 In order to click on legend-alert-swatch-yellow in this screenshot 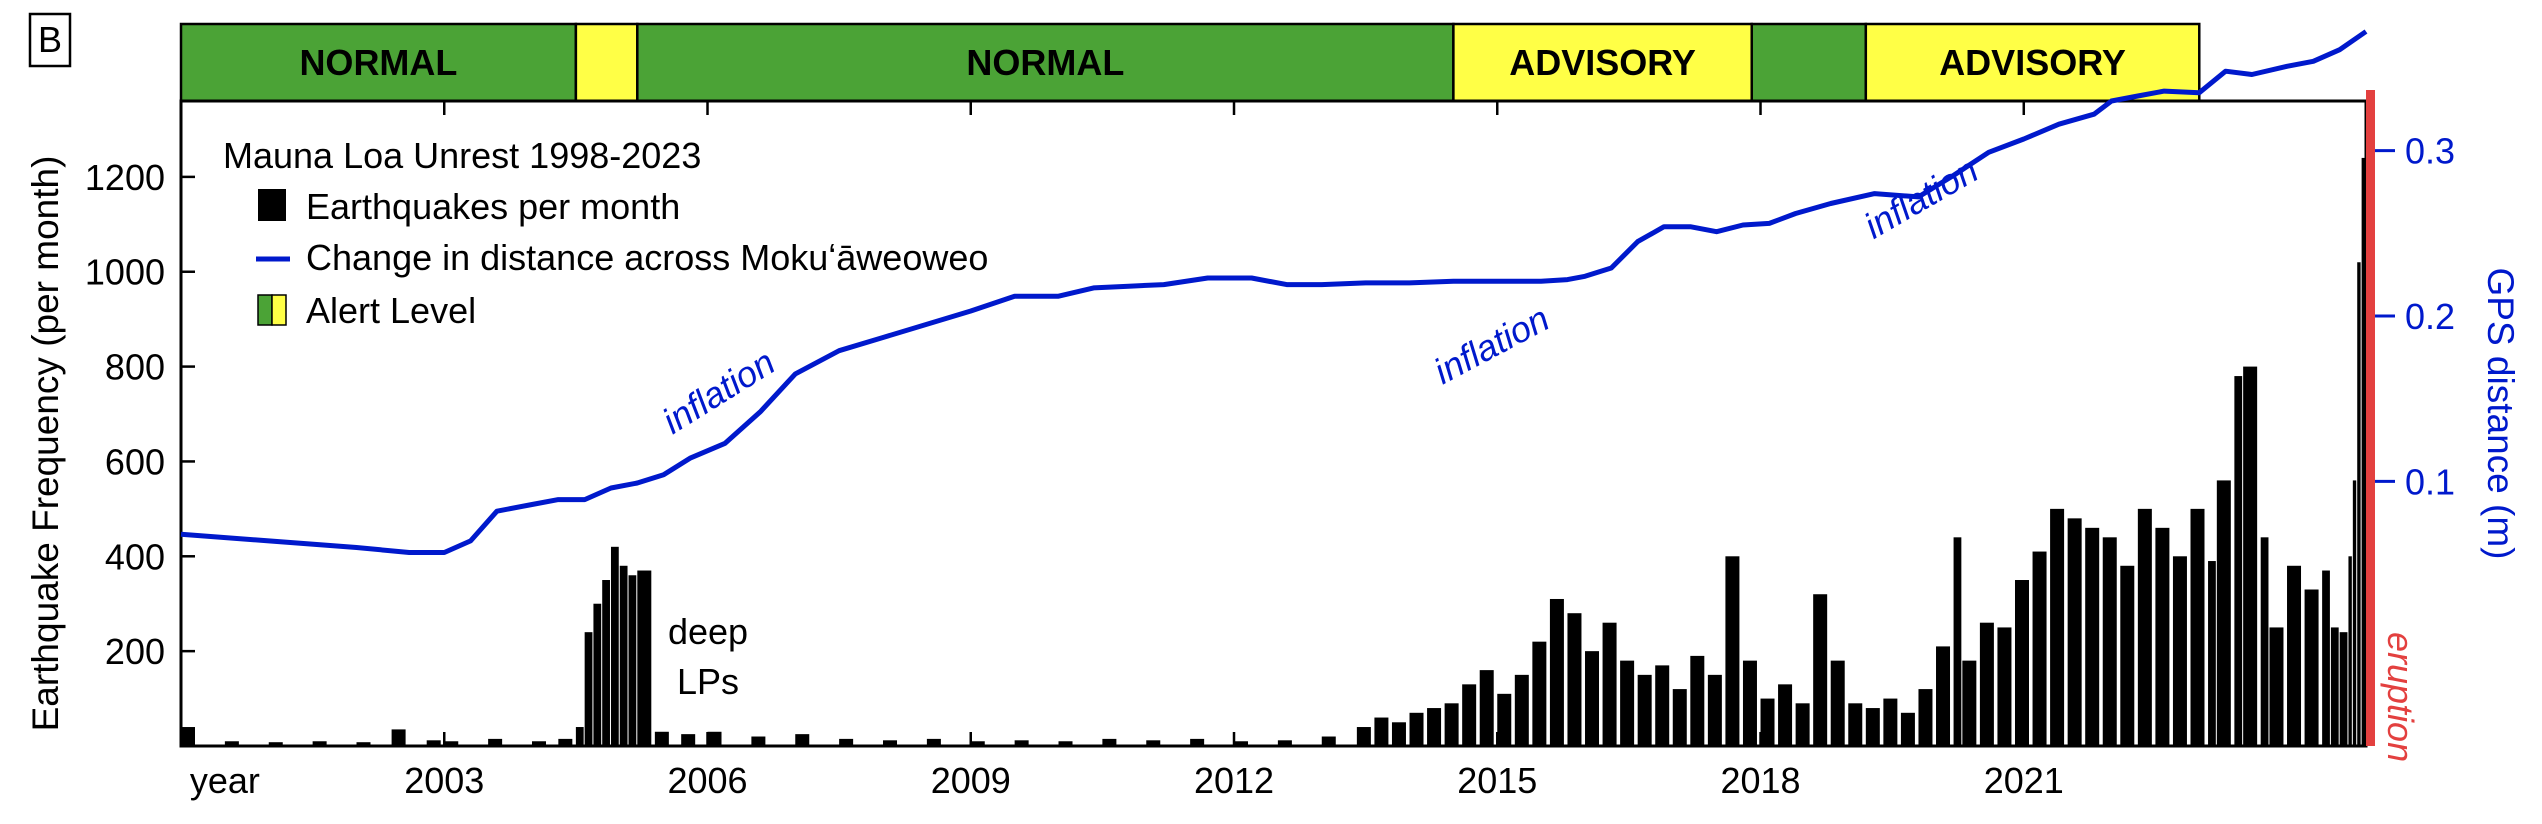, I will do `click(279, 310)`.